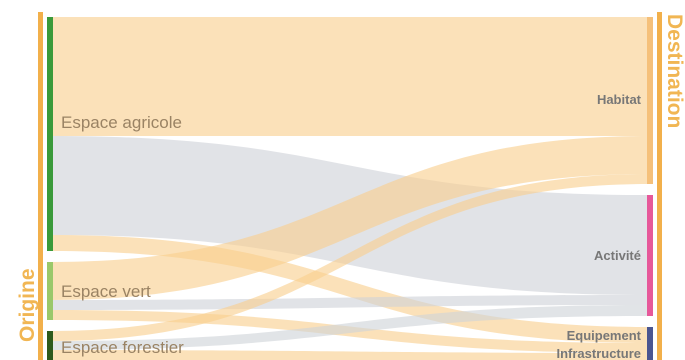 This screenshot has height=360, width=685. Describe the element at coordinates (350, 355) in the screenshot. I see `flow-forestier-equipement` at that location.